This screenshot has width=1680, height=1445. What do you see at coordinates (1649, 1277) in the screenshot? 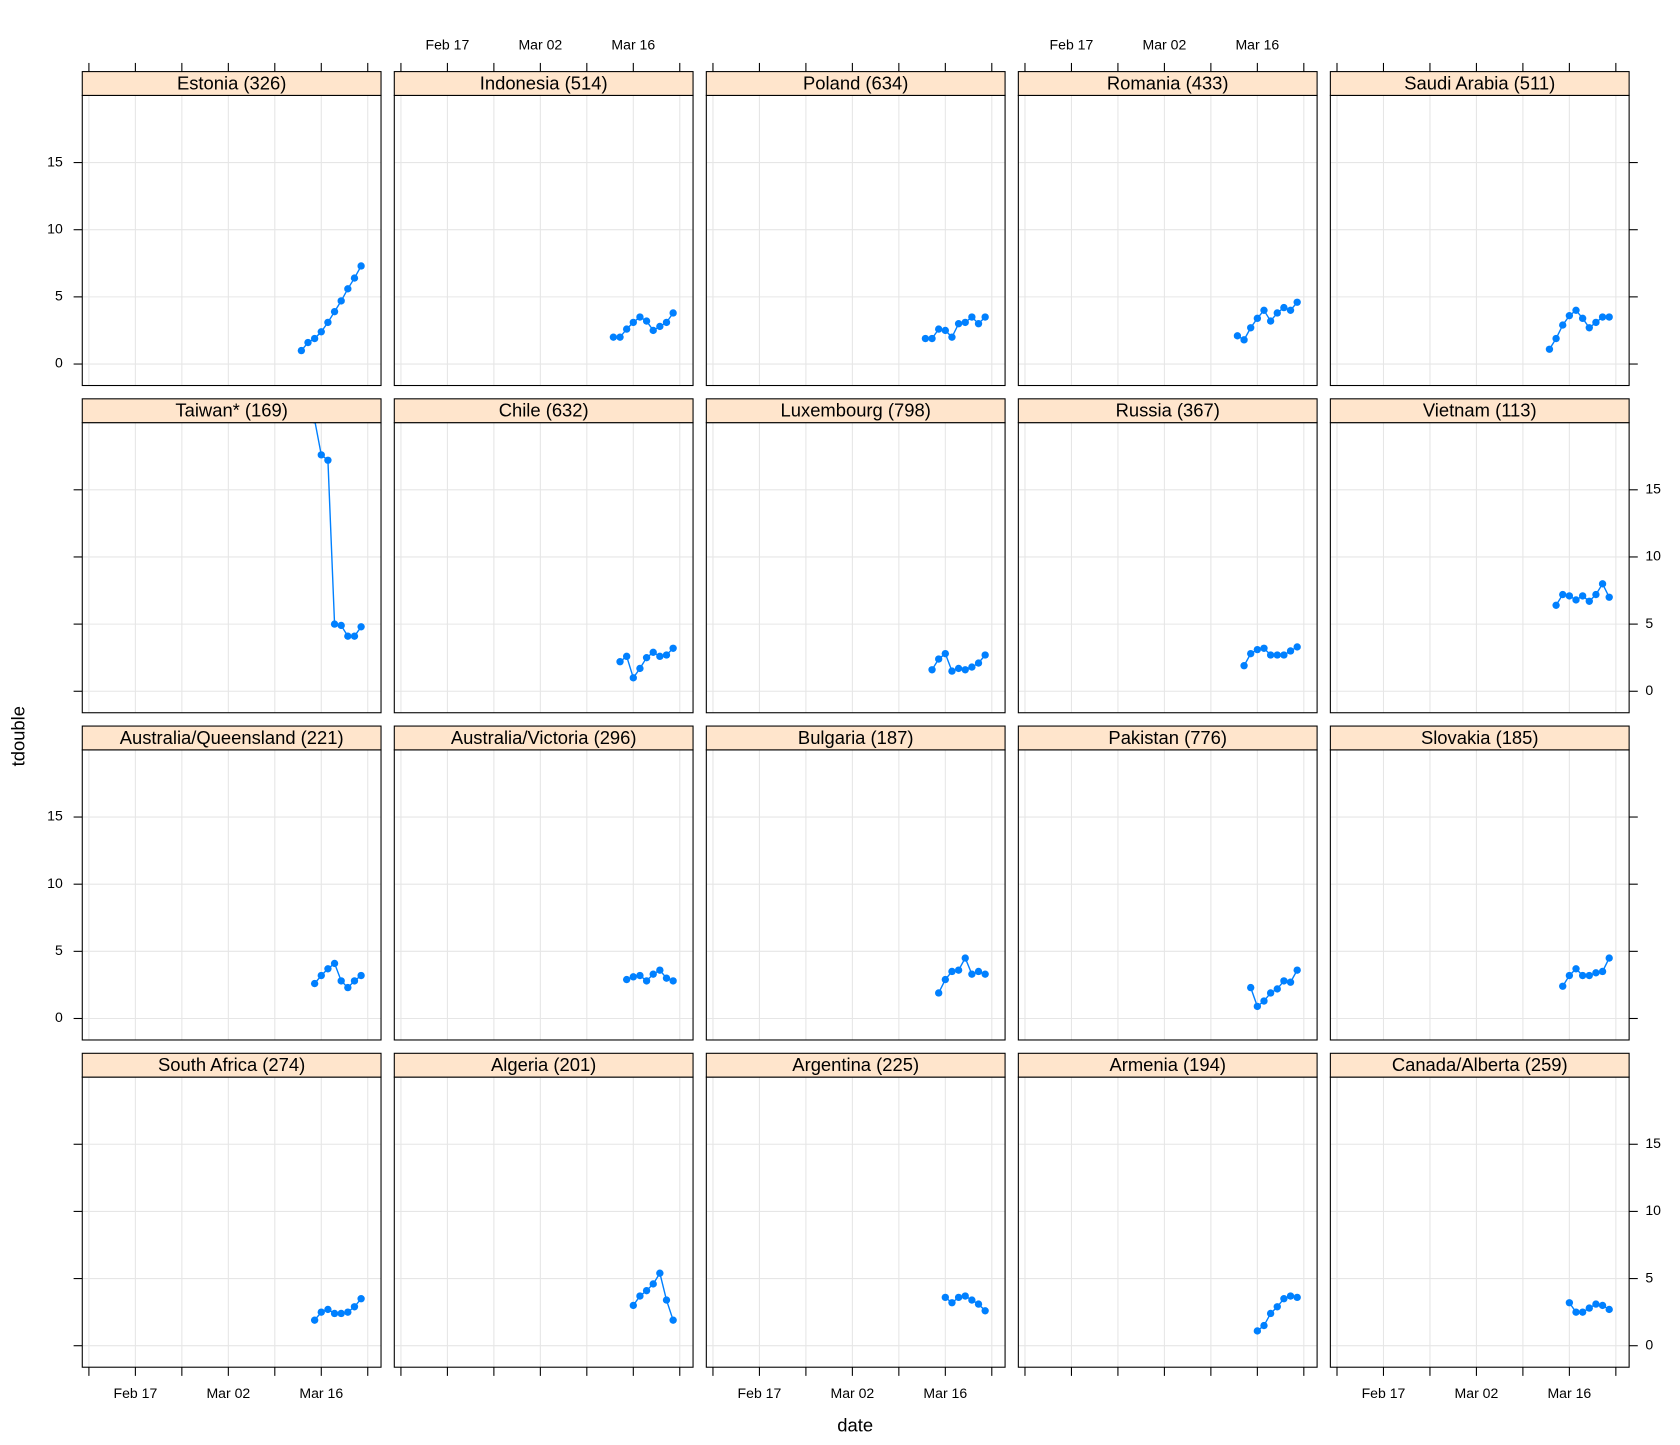
I see `y-tick-label: 5` at bounding box center [1649, 1277].